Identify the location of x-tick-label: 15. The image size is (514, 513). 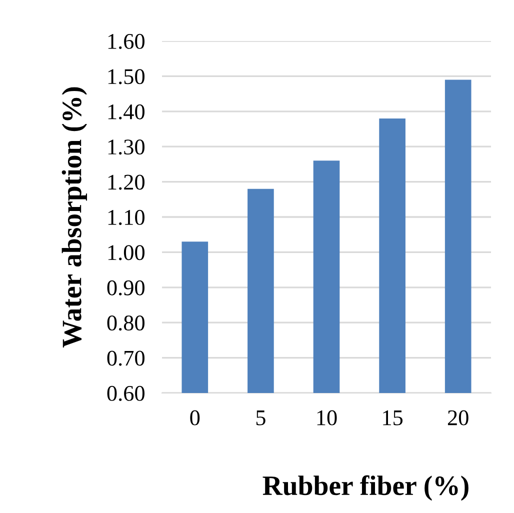
(393, 418).